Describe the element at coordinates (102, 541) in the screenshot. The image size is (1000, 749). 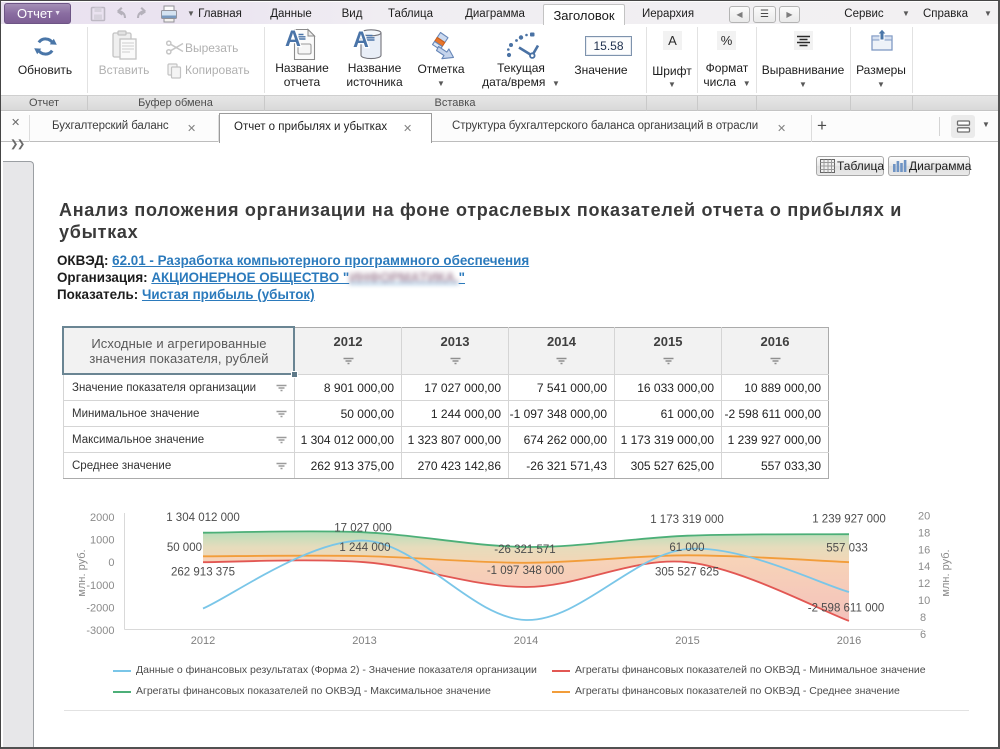
I see `svg-text: 1000` at that location.